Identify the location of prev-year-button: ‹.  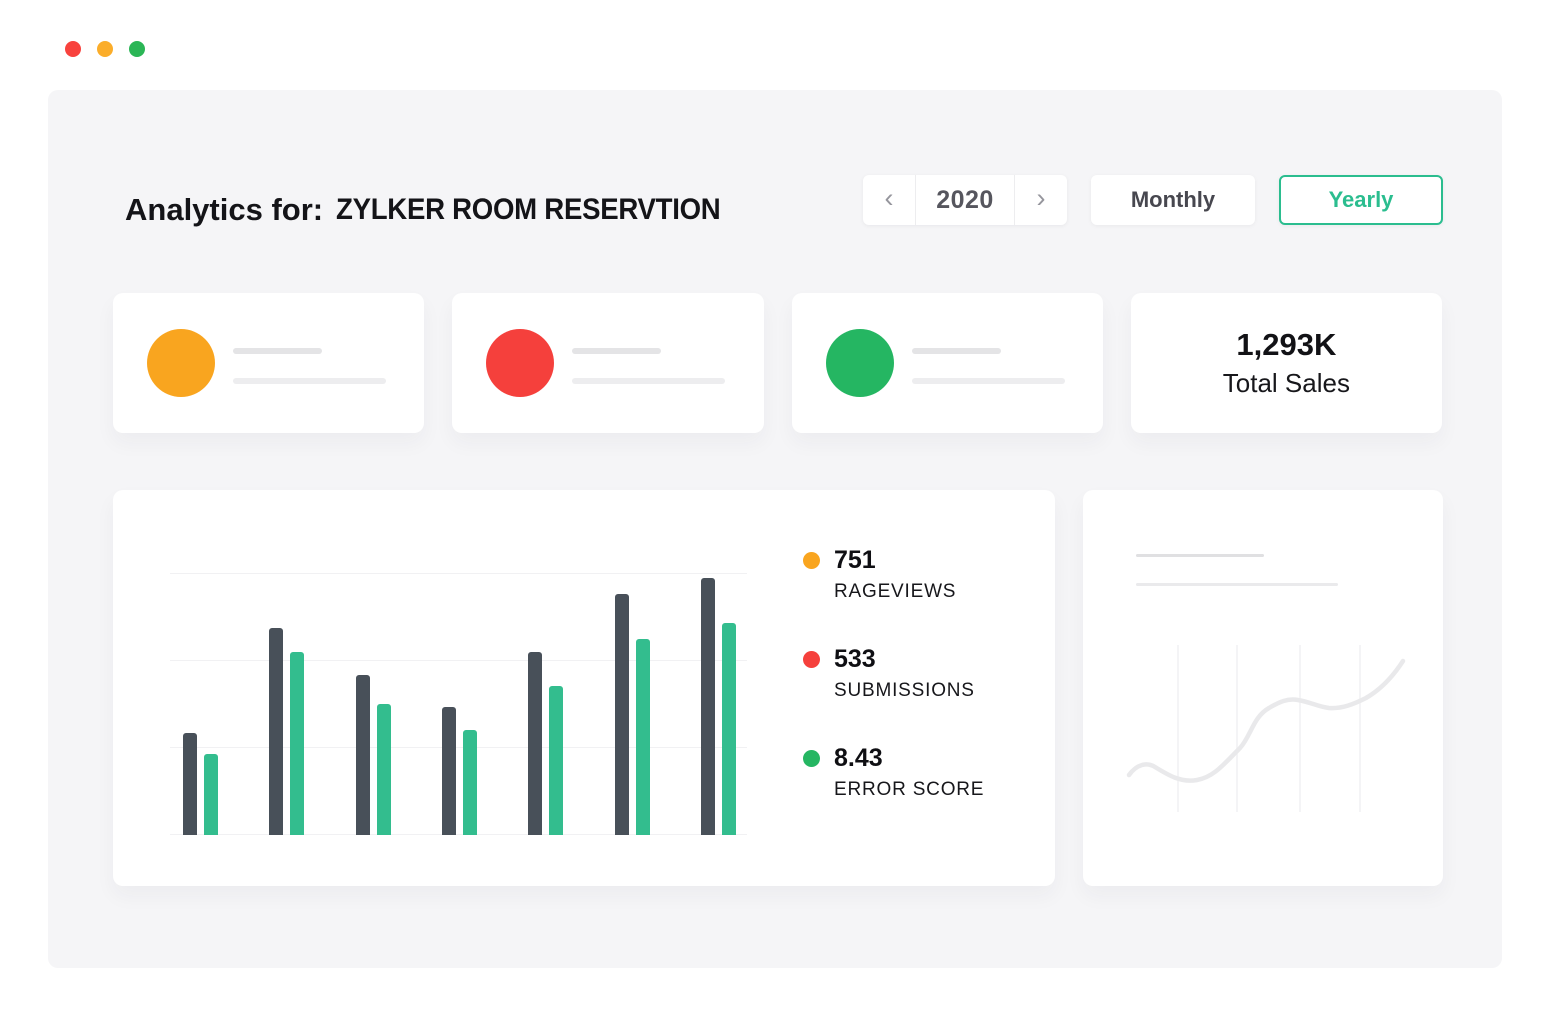
(889, 200).